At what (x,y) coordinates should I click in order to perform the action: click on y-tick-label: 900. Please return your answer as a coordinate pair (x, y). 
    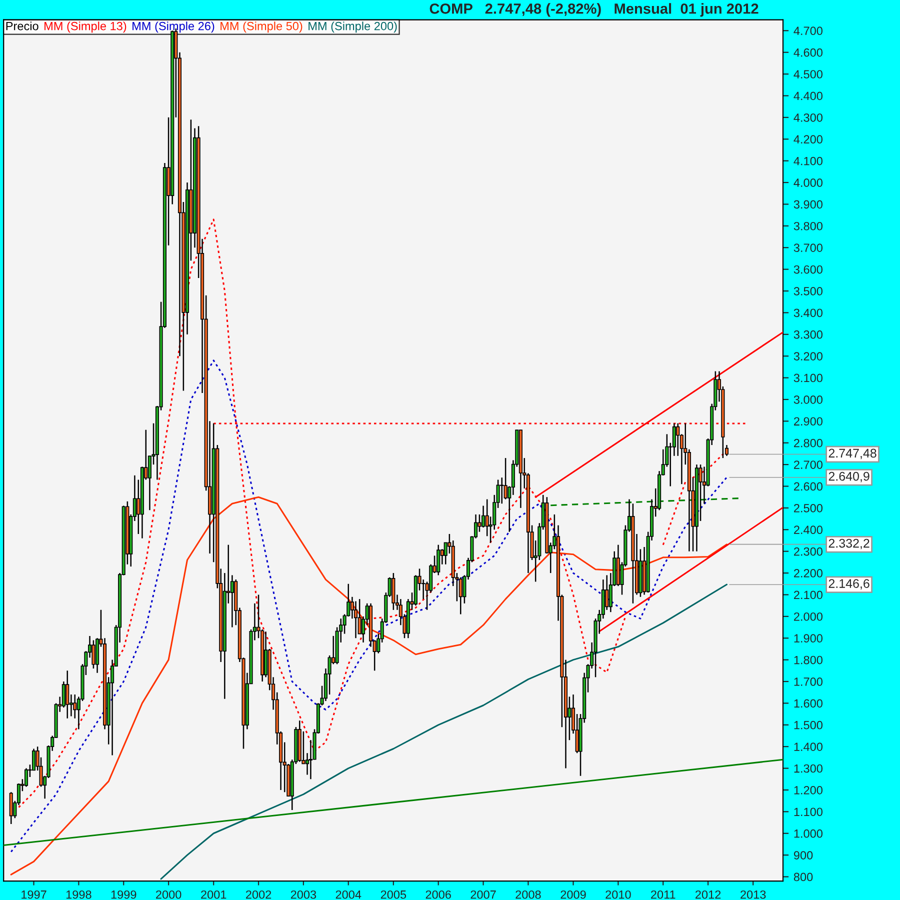
    Looking at the image, I should click on (803, 855).